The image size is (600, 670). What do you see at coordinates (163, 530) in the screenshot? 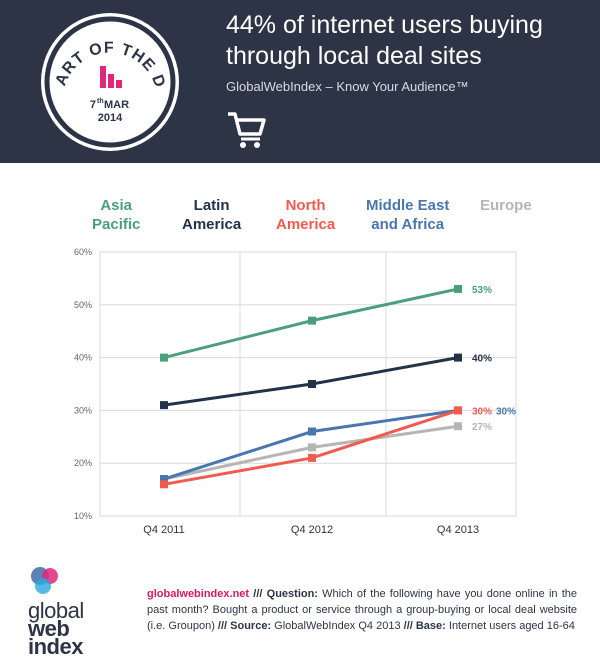
I see `x-tick-label: Q4 2011` at bounding box center [163, 530].